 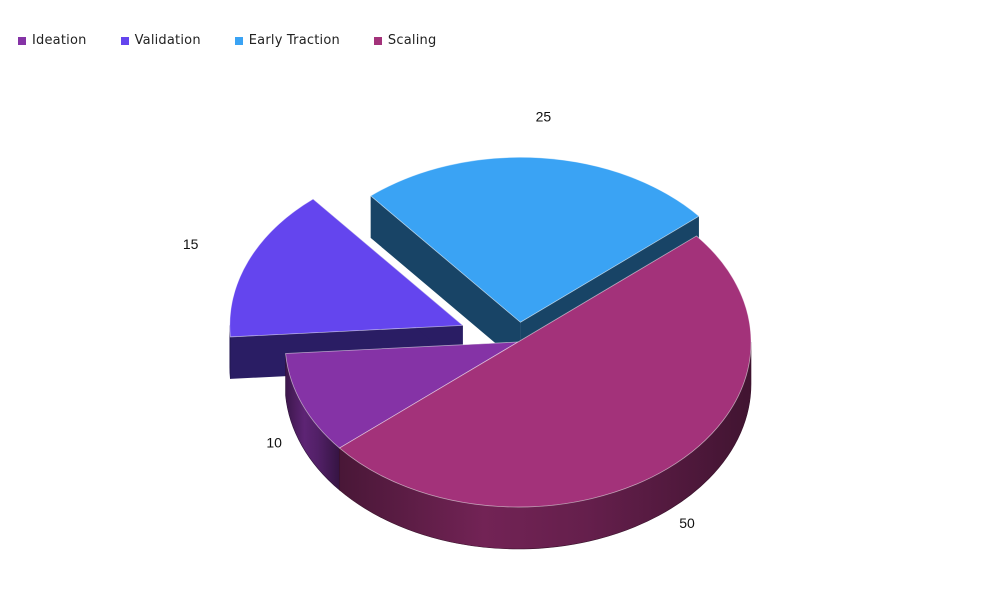 I want to click on data-label-early-traction: 25, so click(x=544, y=117).